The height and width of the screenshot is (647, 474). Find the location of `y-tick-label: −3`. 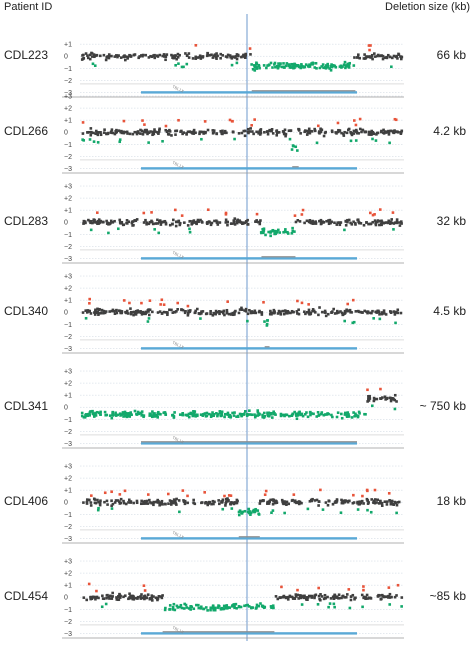

y-tick-label: −3 is located at coordinates (68, 169).